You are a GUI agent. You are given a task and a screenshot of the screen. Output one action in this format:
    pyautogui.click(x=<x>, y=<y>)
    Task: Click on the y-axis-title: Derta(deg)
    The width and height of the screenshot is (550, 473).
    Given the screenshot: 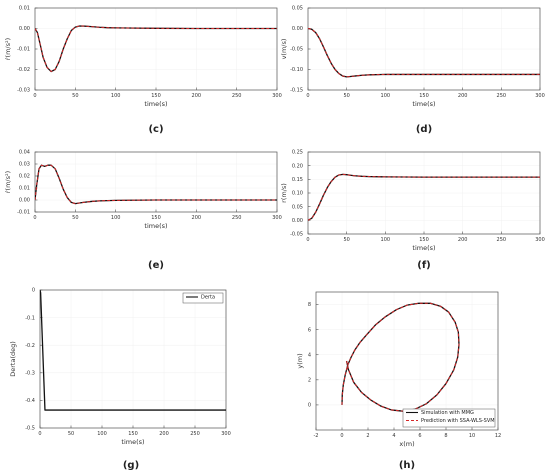 What is the action you would take?
    pyautogui.click(x=13, y=359)
    